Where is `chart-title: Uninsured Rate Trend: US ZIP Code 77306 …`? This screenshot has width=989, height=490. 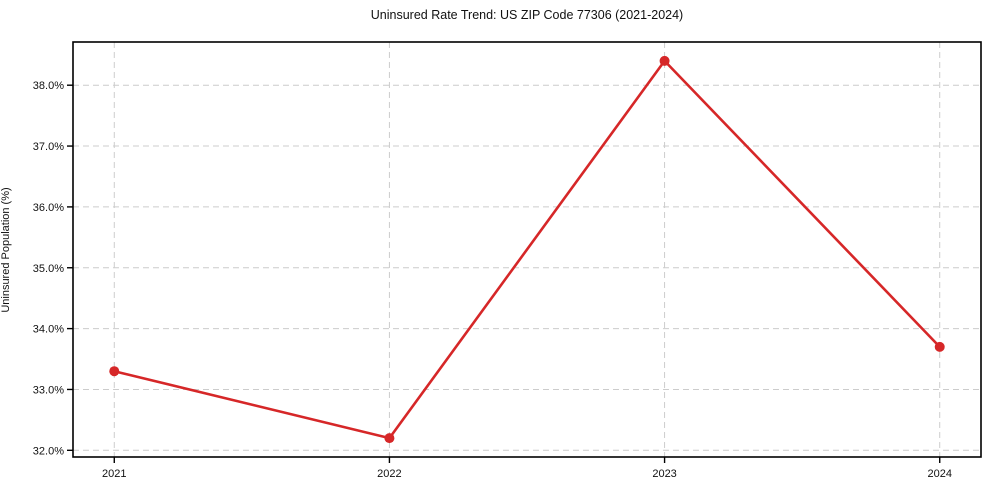
chart-title: Uninsured Rate Trend: US ZIP Code 77306 … is located at coordinates (527, 15).